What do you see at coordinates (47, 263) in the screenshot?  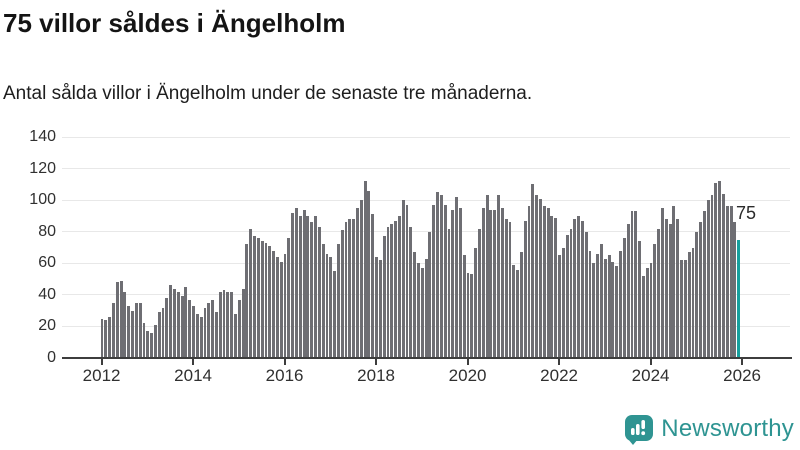 I see `y-tick-label-60: 60` at bounding box center [47, 263].